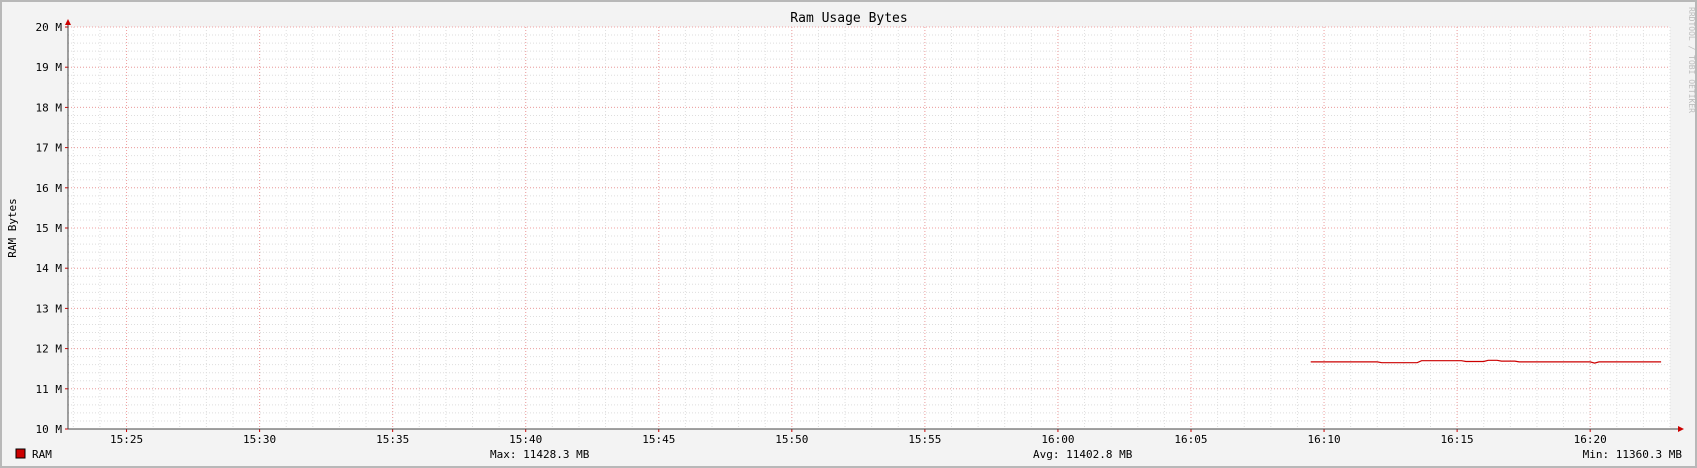  What do you see at coordinates (49, 228) in the screenshot?
I see `y-tick-label: 15 M` at bounding box center [49, 228].